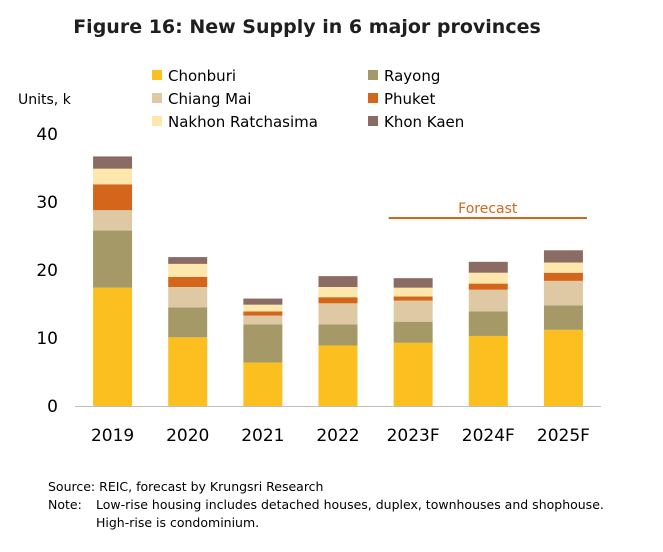 The image size is (663, 552). Describe the element at coordinates (563, 267) in the screenshot. I see `bar-nakhon-ratchasima-2025f` at that location.